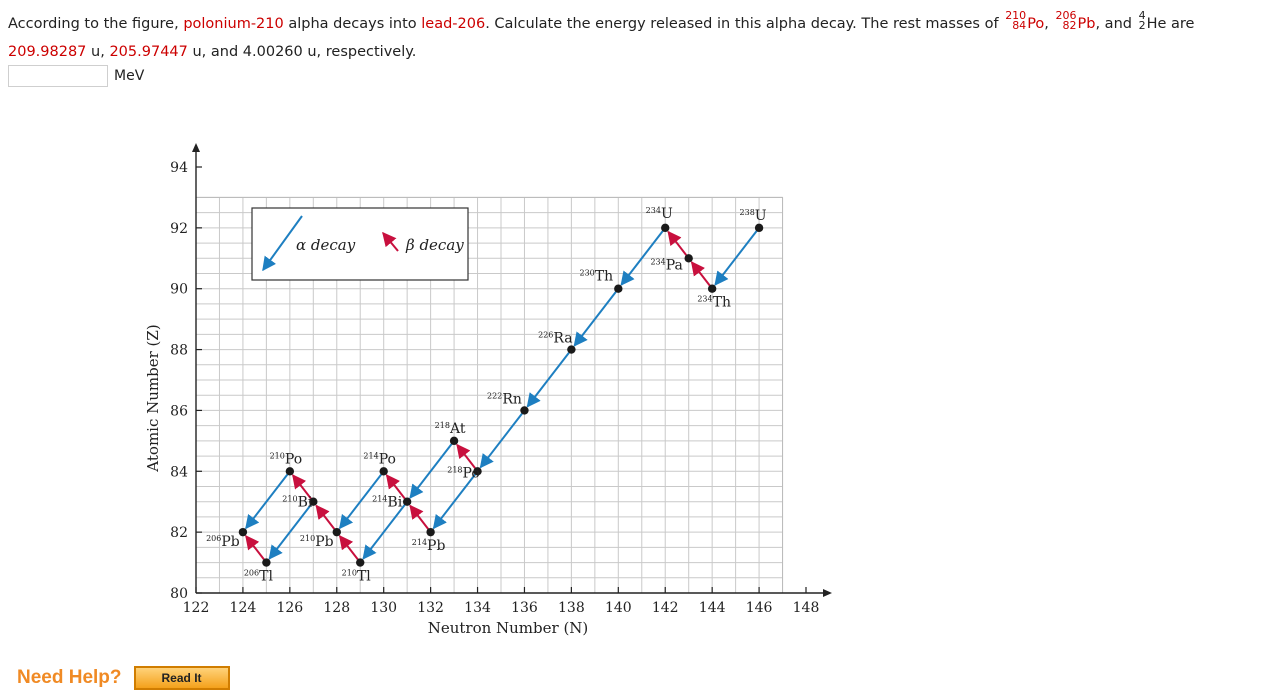 This screenshot has height=693, width=1276. What do you see at coordinates (223, 542) in the screenshot?
I see `nuclide-label: 206Pb` at bounding box center [223, 542].